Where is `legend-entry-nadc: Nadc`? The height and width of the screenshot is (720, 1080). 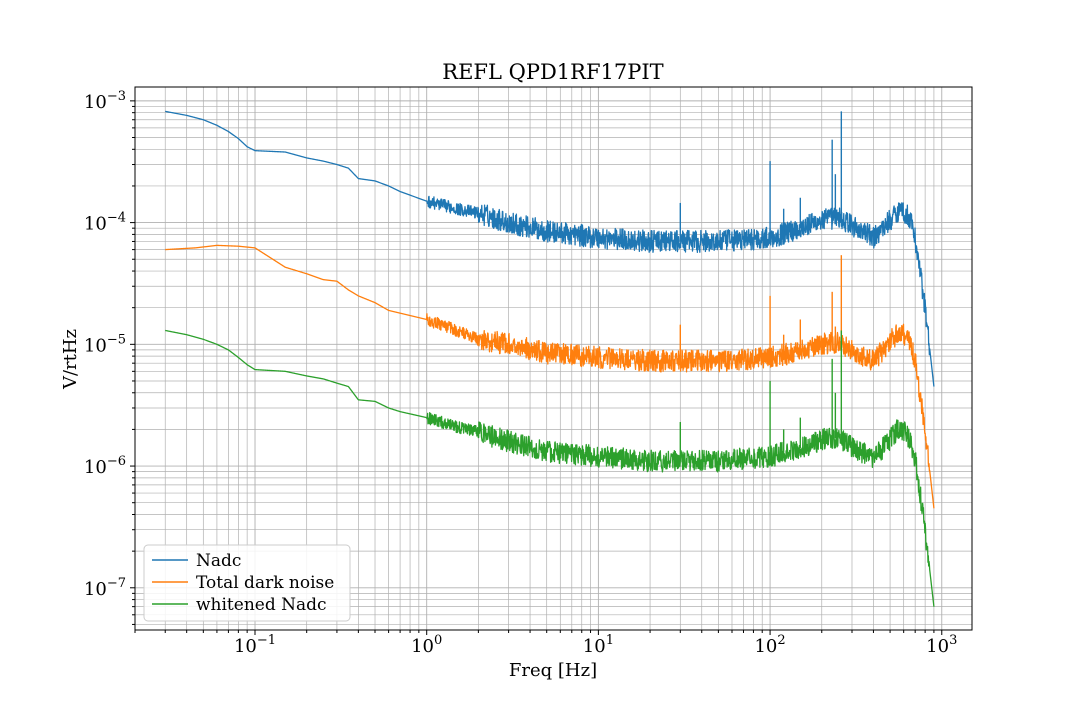 legend-entry-nadc: Nadc is located at coordinates (196, 561).